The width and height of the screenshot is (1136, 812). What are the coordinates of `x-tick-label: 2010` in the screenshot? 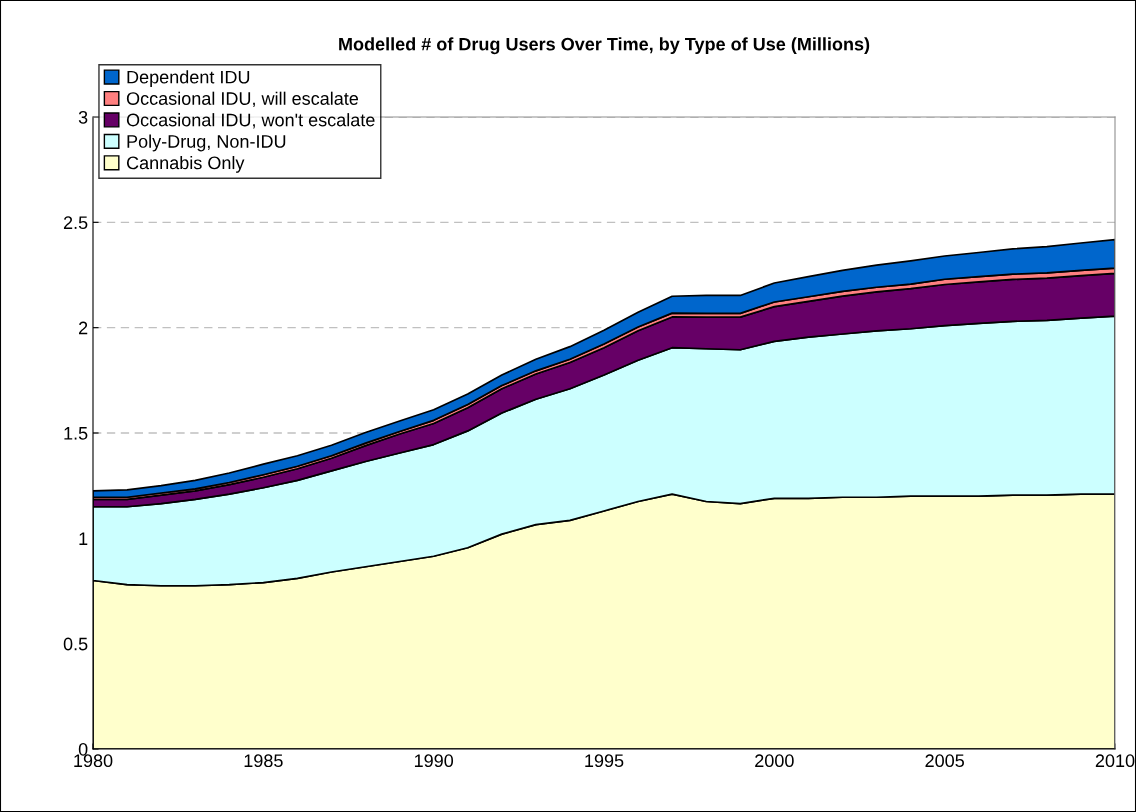 It's located at (1115, 761).